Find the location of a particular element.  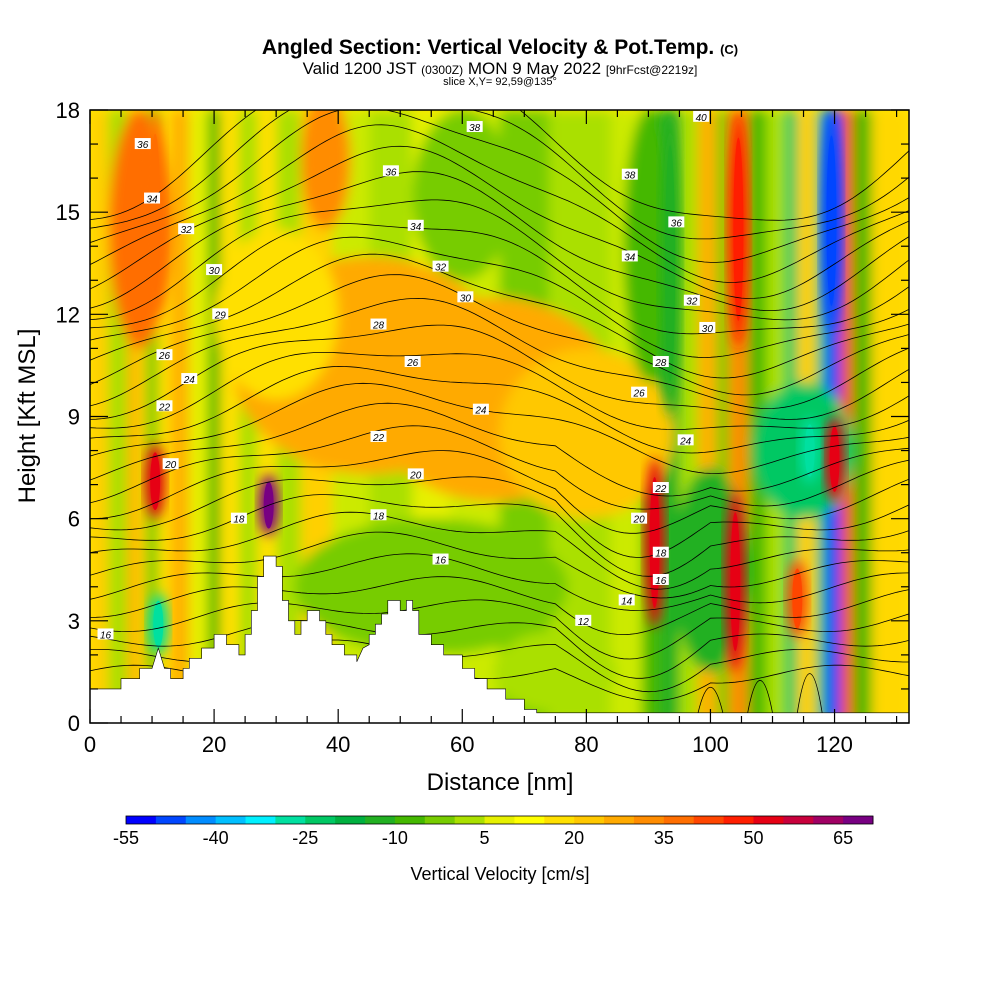

contour-label: 14 is located at coordinates (627, 601).